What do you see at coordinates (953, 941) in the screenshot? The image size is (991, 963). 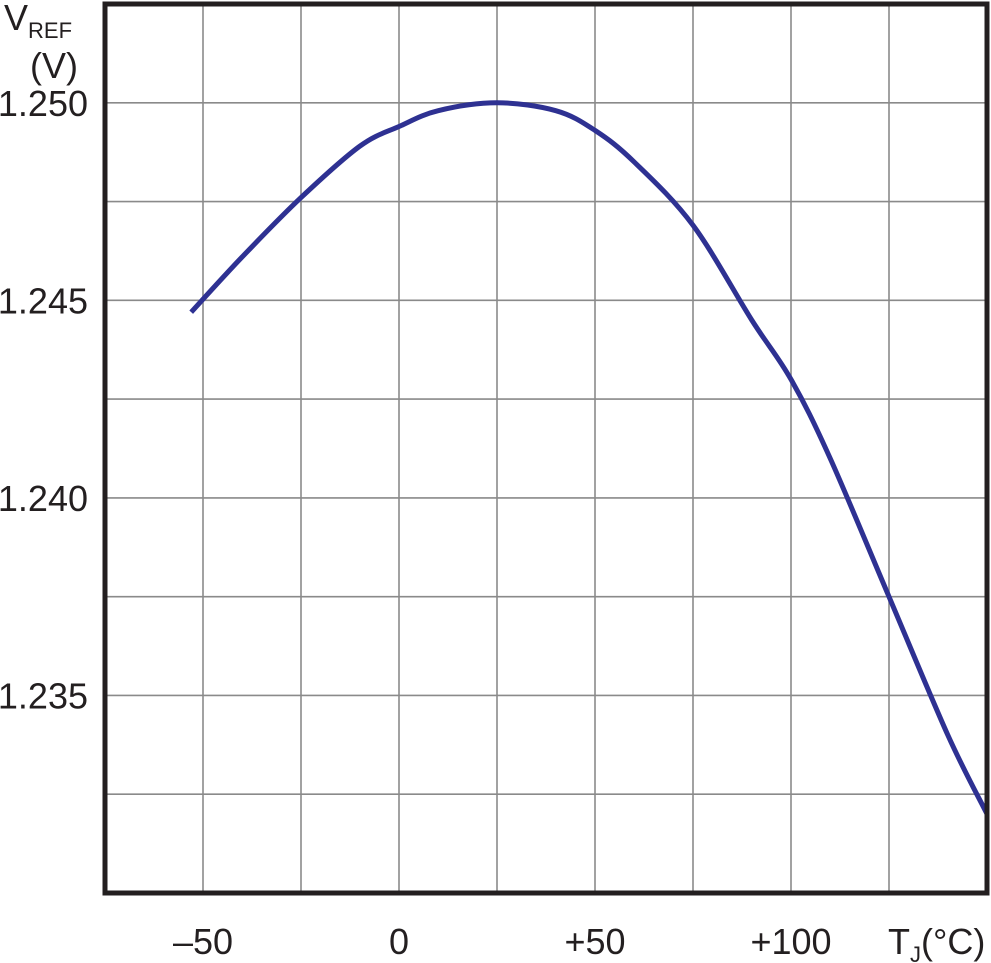 I see `x-axis-title-unit: (°C)` at bounding box center [953, 941].